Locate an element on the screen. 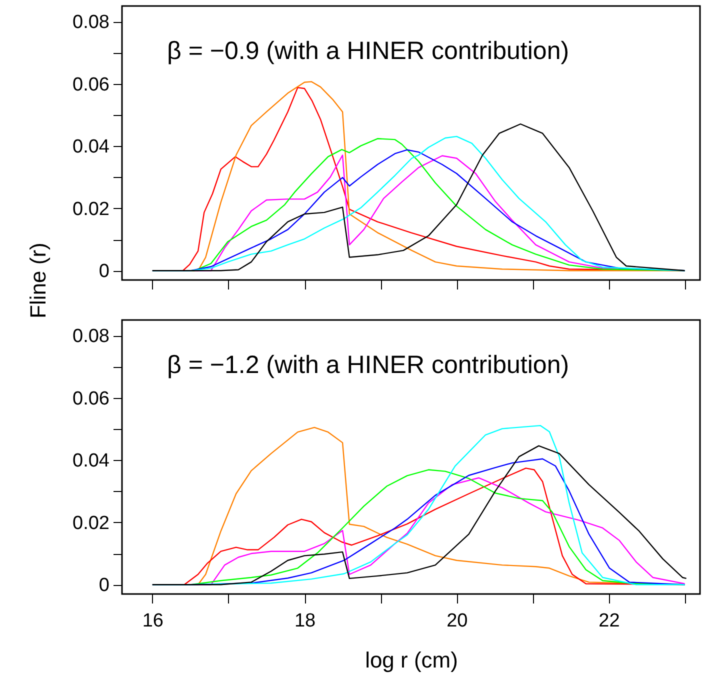  x-axis-title: log r (cm) is located at coordinates (411, 660).